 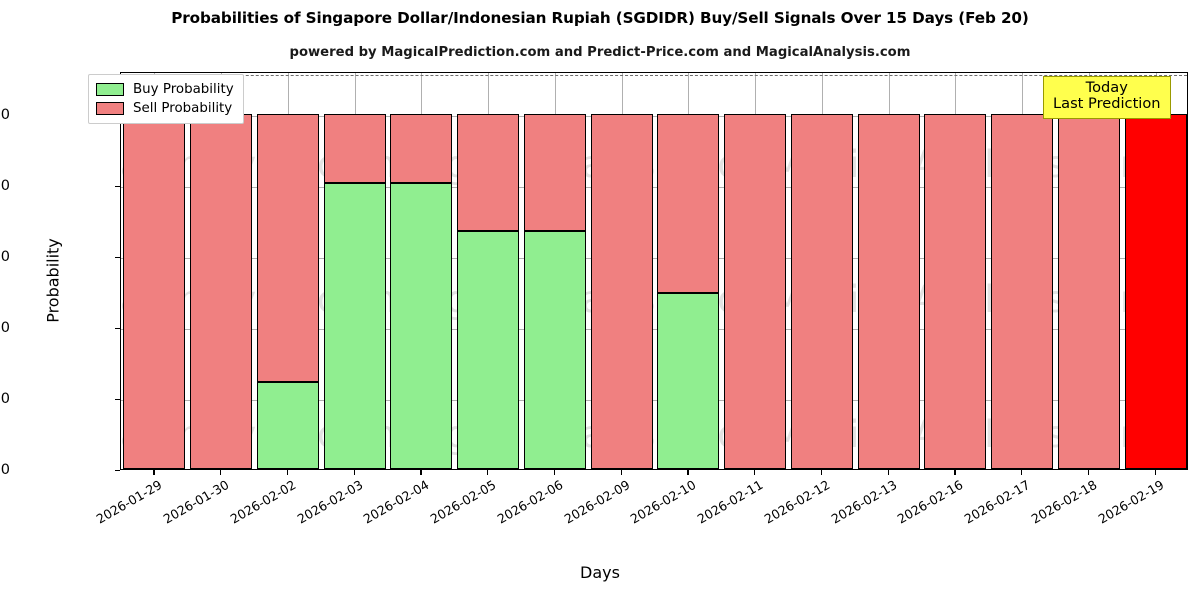 I want to click on x-axis-label: Days, so click(x=600, y=572).